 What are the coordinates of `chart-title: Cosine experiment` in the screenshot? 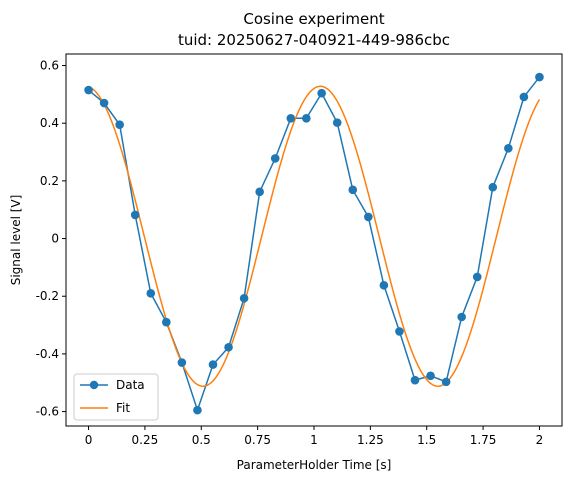 It's located at (313, 19).